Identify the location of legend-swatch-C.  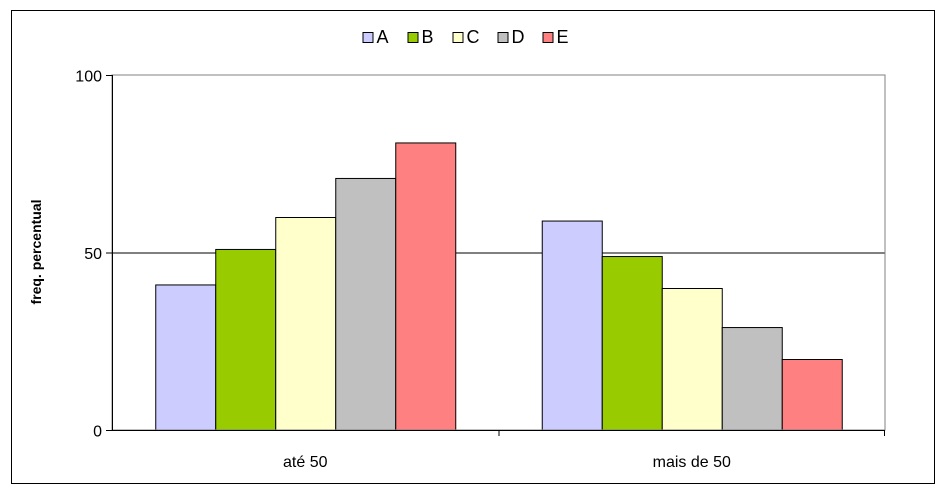
(458, 37).